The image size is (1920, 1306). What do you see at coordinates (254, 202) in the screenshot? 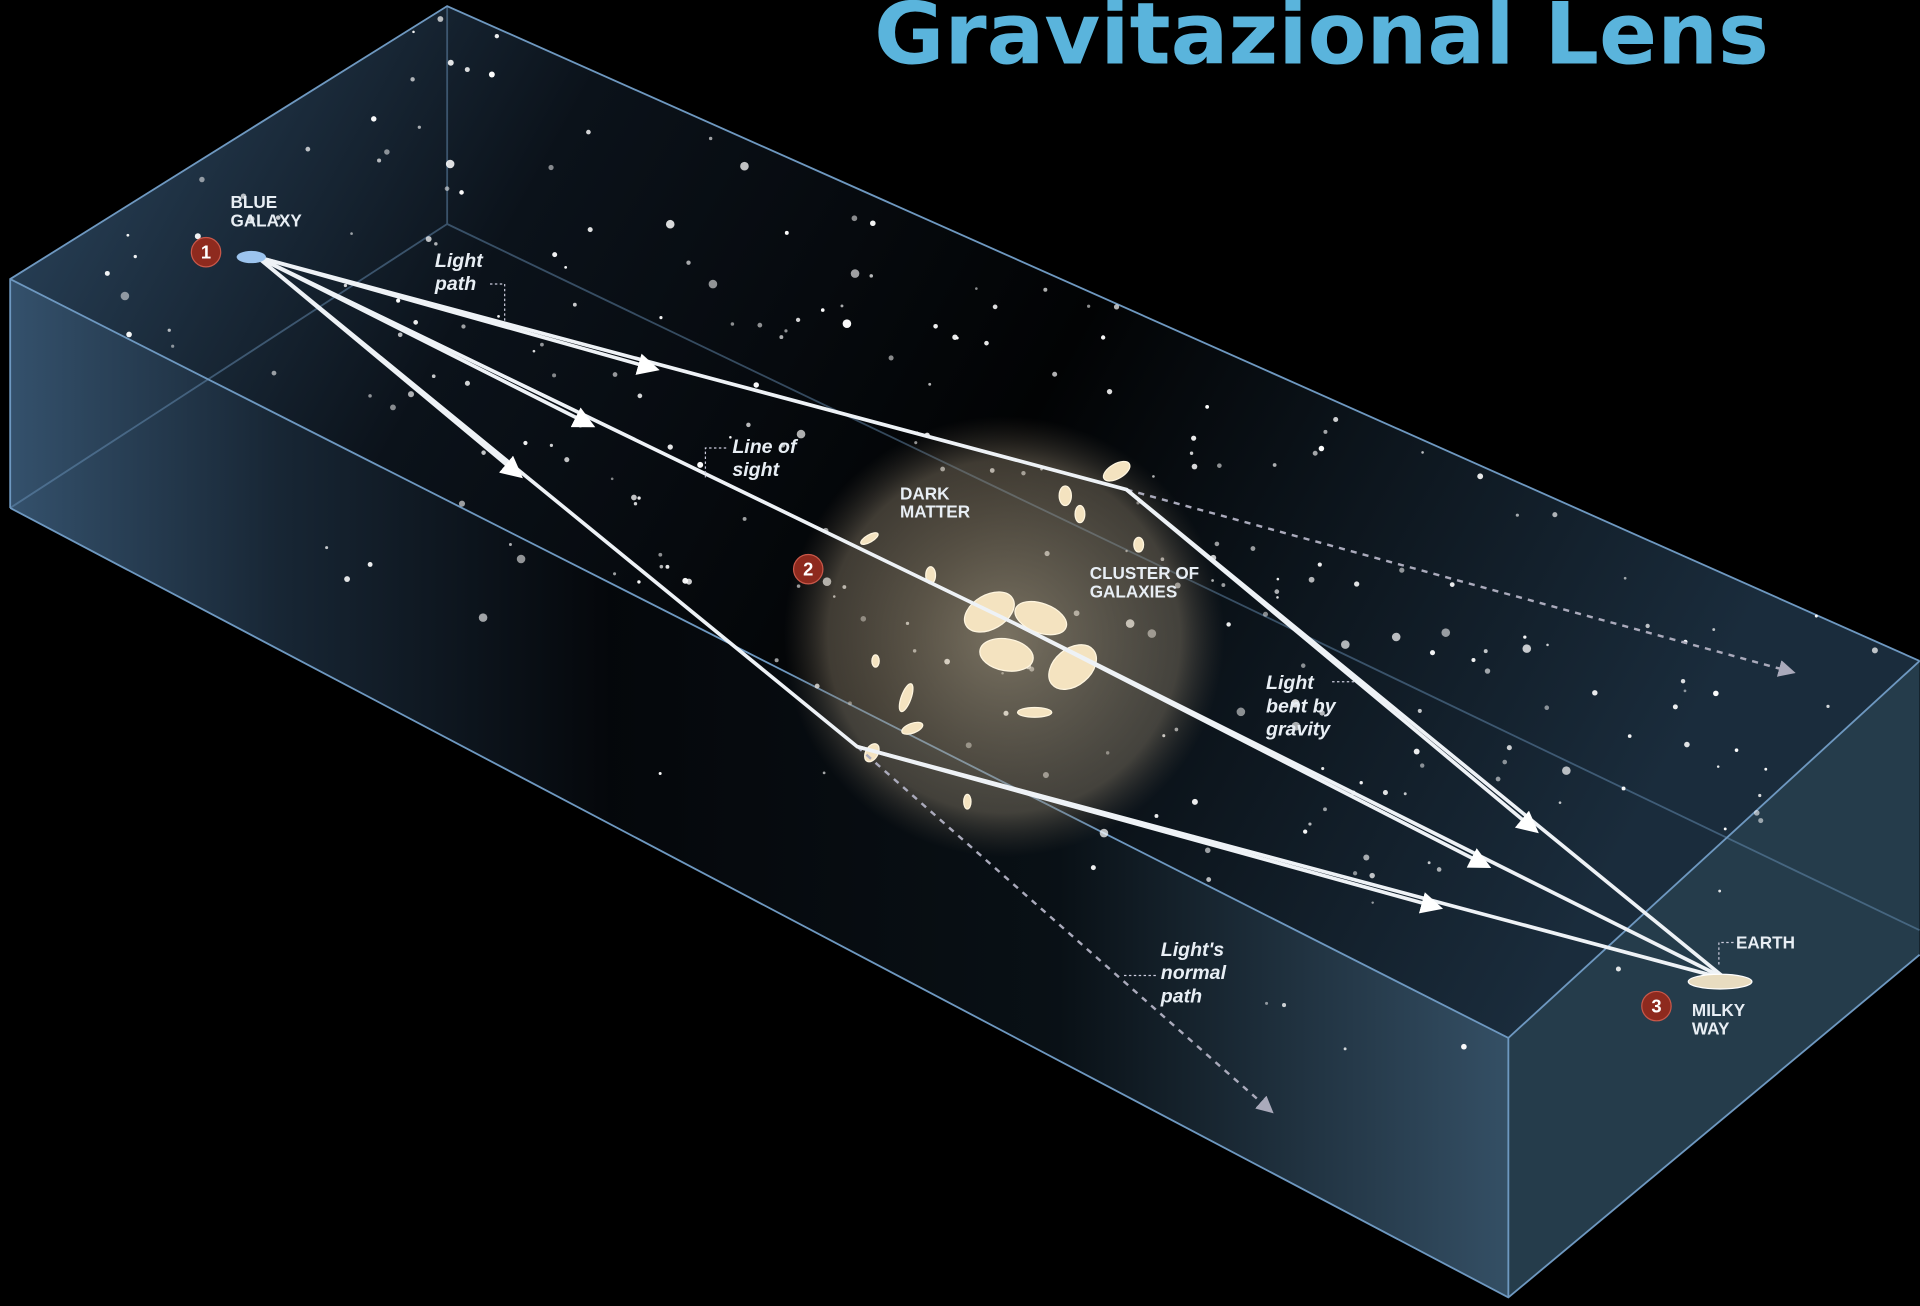
I see `label: BLUE` at bounding box center [254, 202].